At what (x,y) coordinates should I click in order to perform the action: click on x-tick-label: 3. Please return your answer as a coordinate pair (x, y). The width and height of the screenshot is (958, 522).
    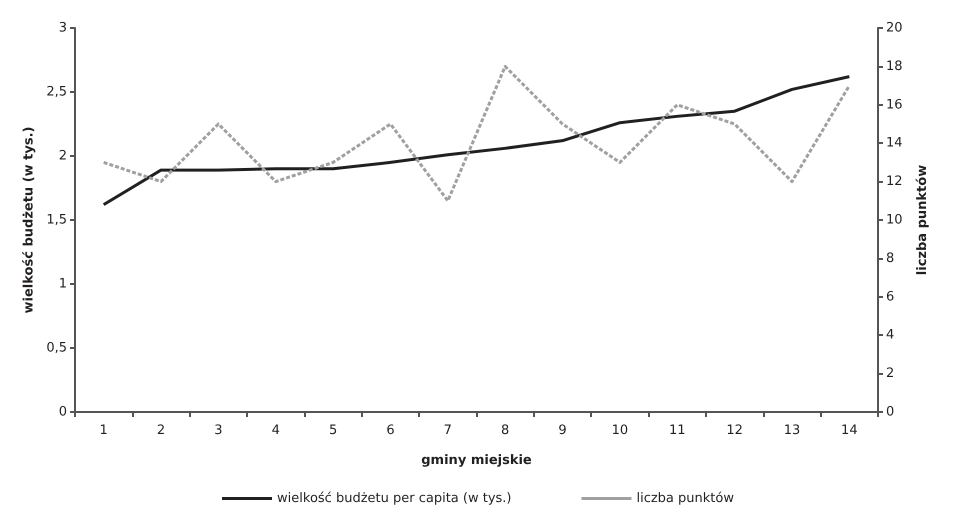
    Looking at the image, I should click on (218, 430).